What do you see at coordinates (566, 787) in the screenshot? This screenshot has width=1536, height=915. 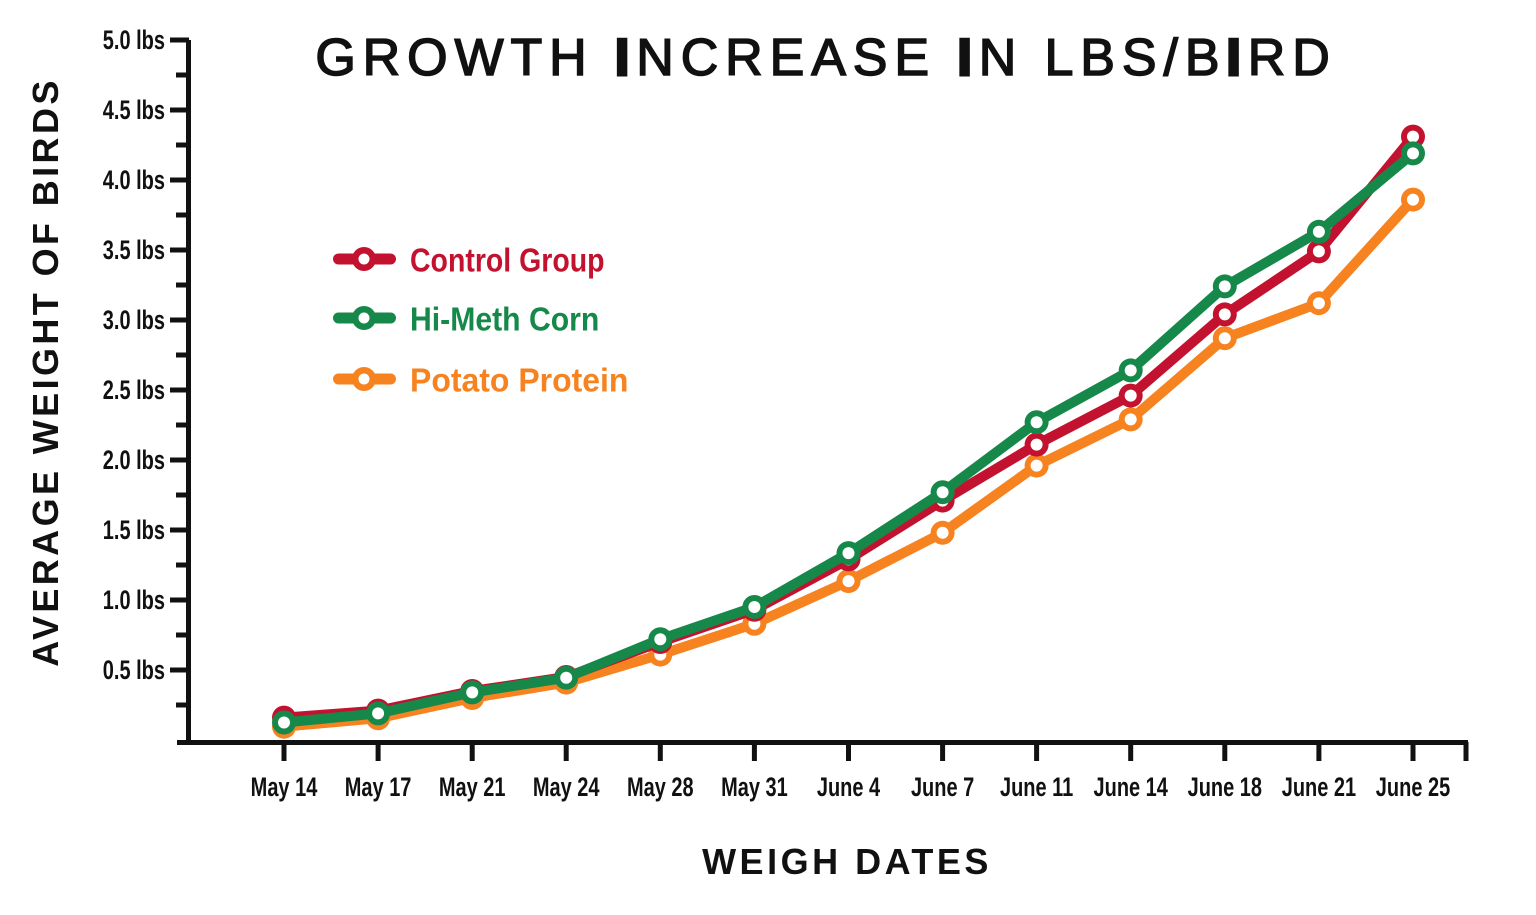 I see `svg-text: May 24` at bounding box center [566, 787].